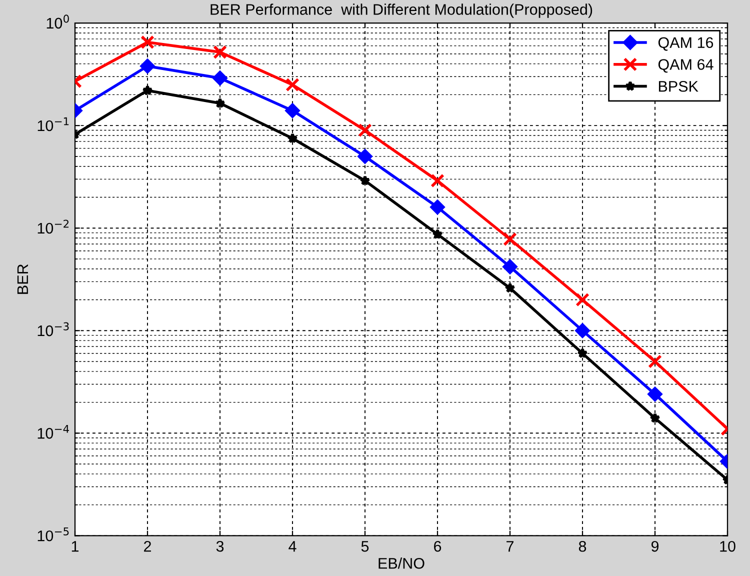  Describe the element at coordinates (365, 546) in the screenshot. I see `x-tick-label: 5` at that location.